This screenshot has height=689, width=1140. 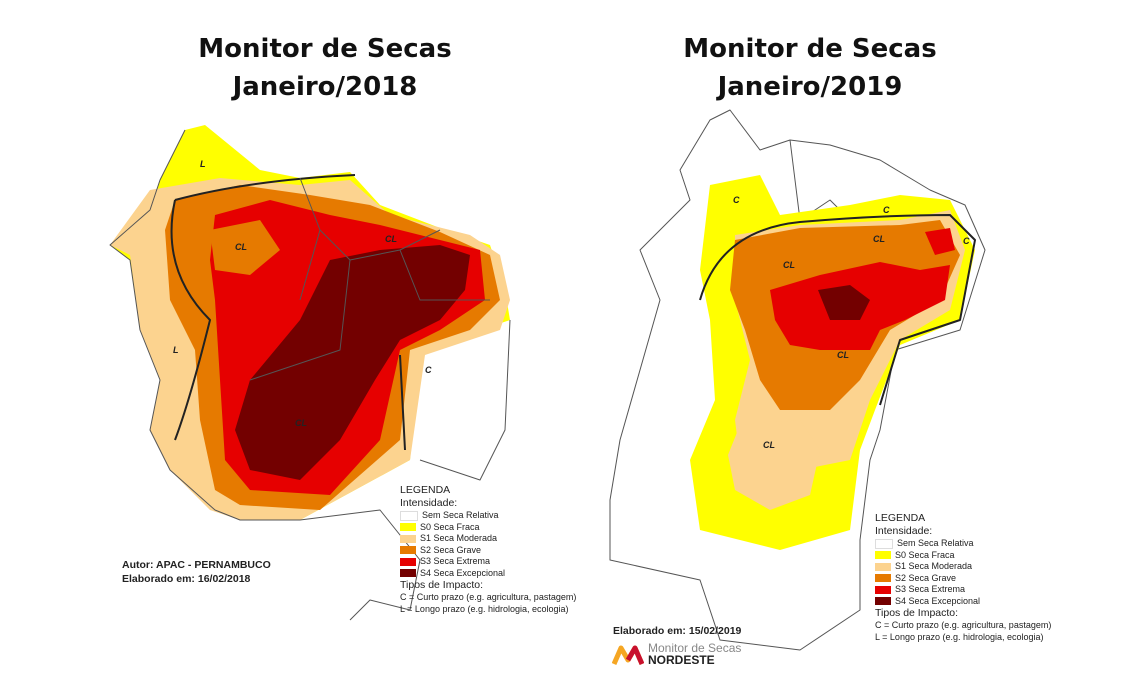 I want to click on region-s3-ne, so click(x=940, y=241).